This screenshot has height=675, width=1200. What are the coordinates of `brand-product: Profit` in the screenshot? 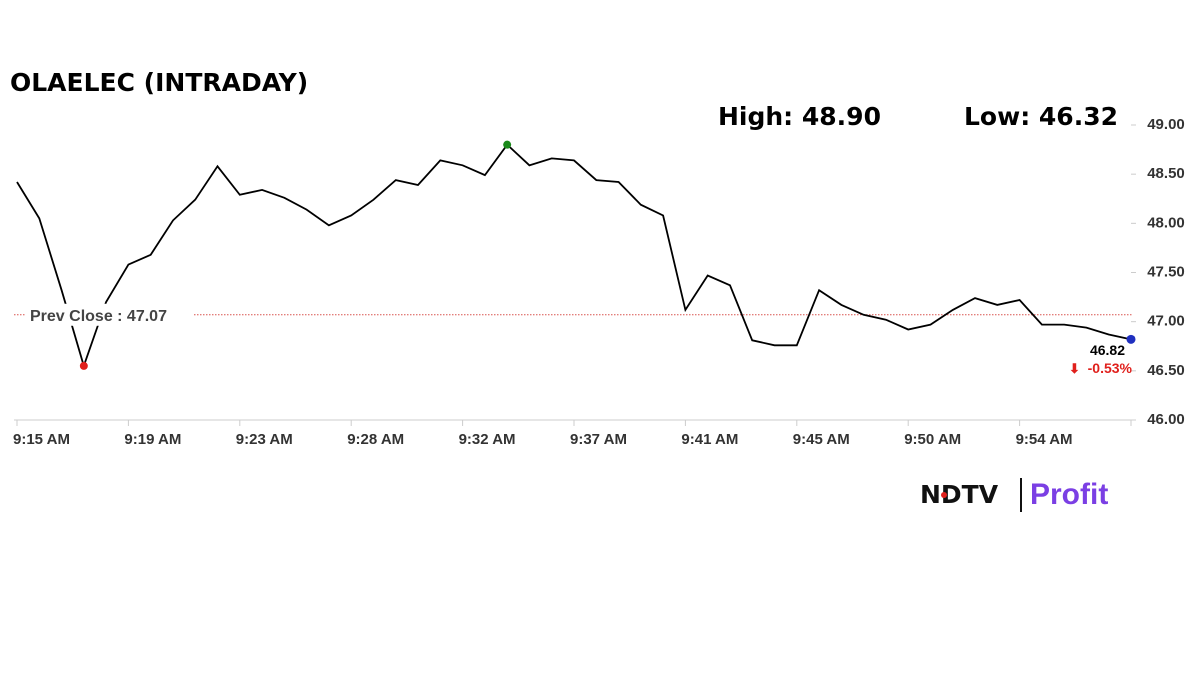 It's located at (1069, 494).